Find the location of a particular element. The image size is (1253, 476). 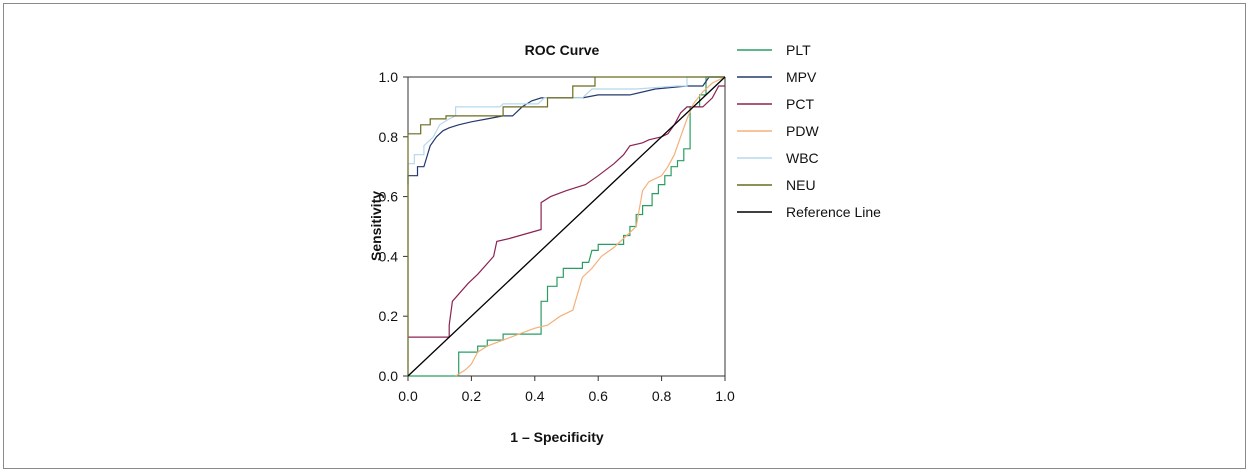

x-axis-label: 1 – Specificity is located at coordinates (557, 437).